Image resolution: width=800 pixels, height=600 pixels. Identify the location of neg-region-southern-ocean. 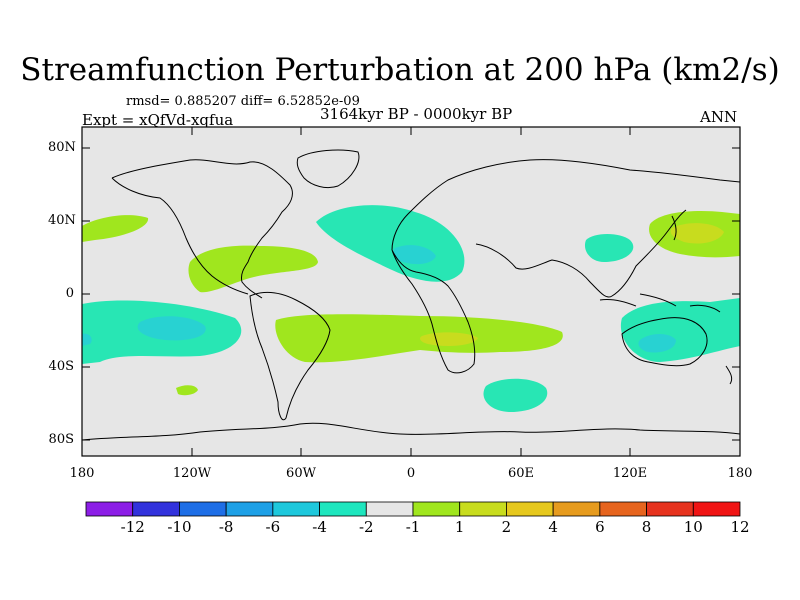
(515, 395).